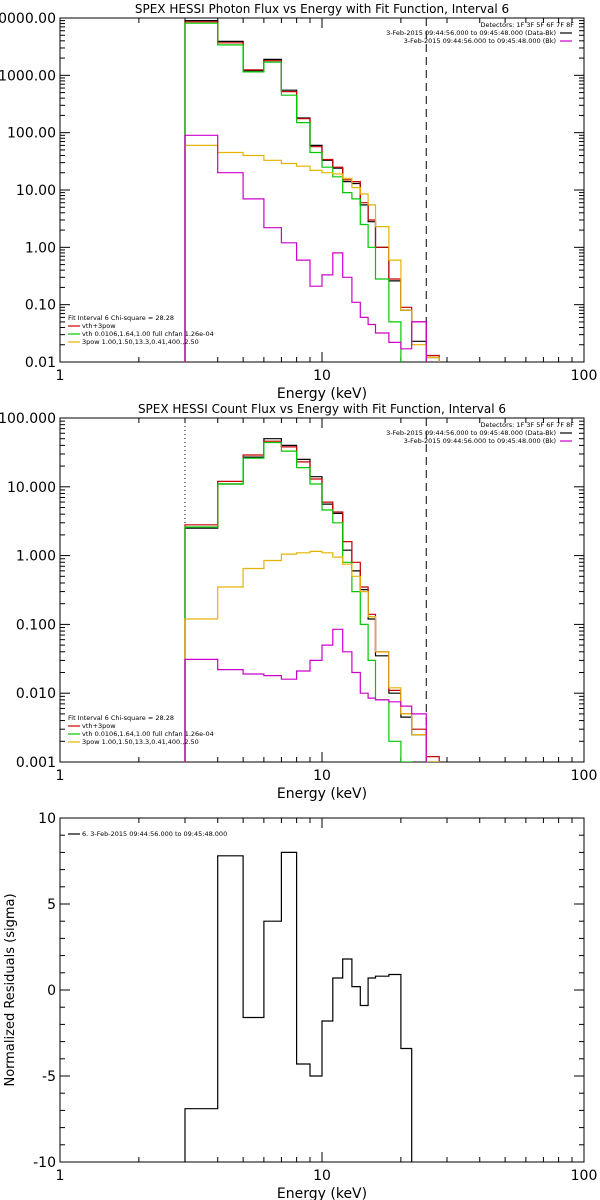 The image size is (600, 1200). What do you see at coordinates (40, 363) in the screenshot?
I see `y-tick-label: 0.01` at bounding box center [40, 363].